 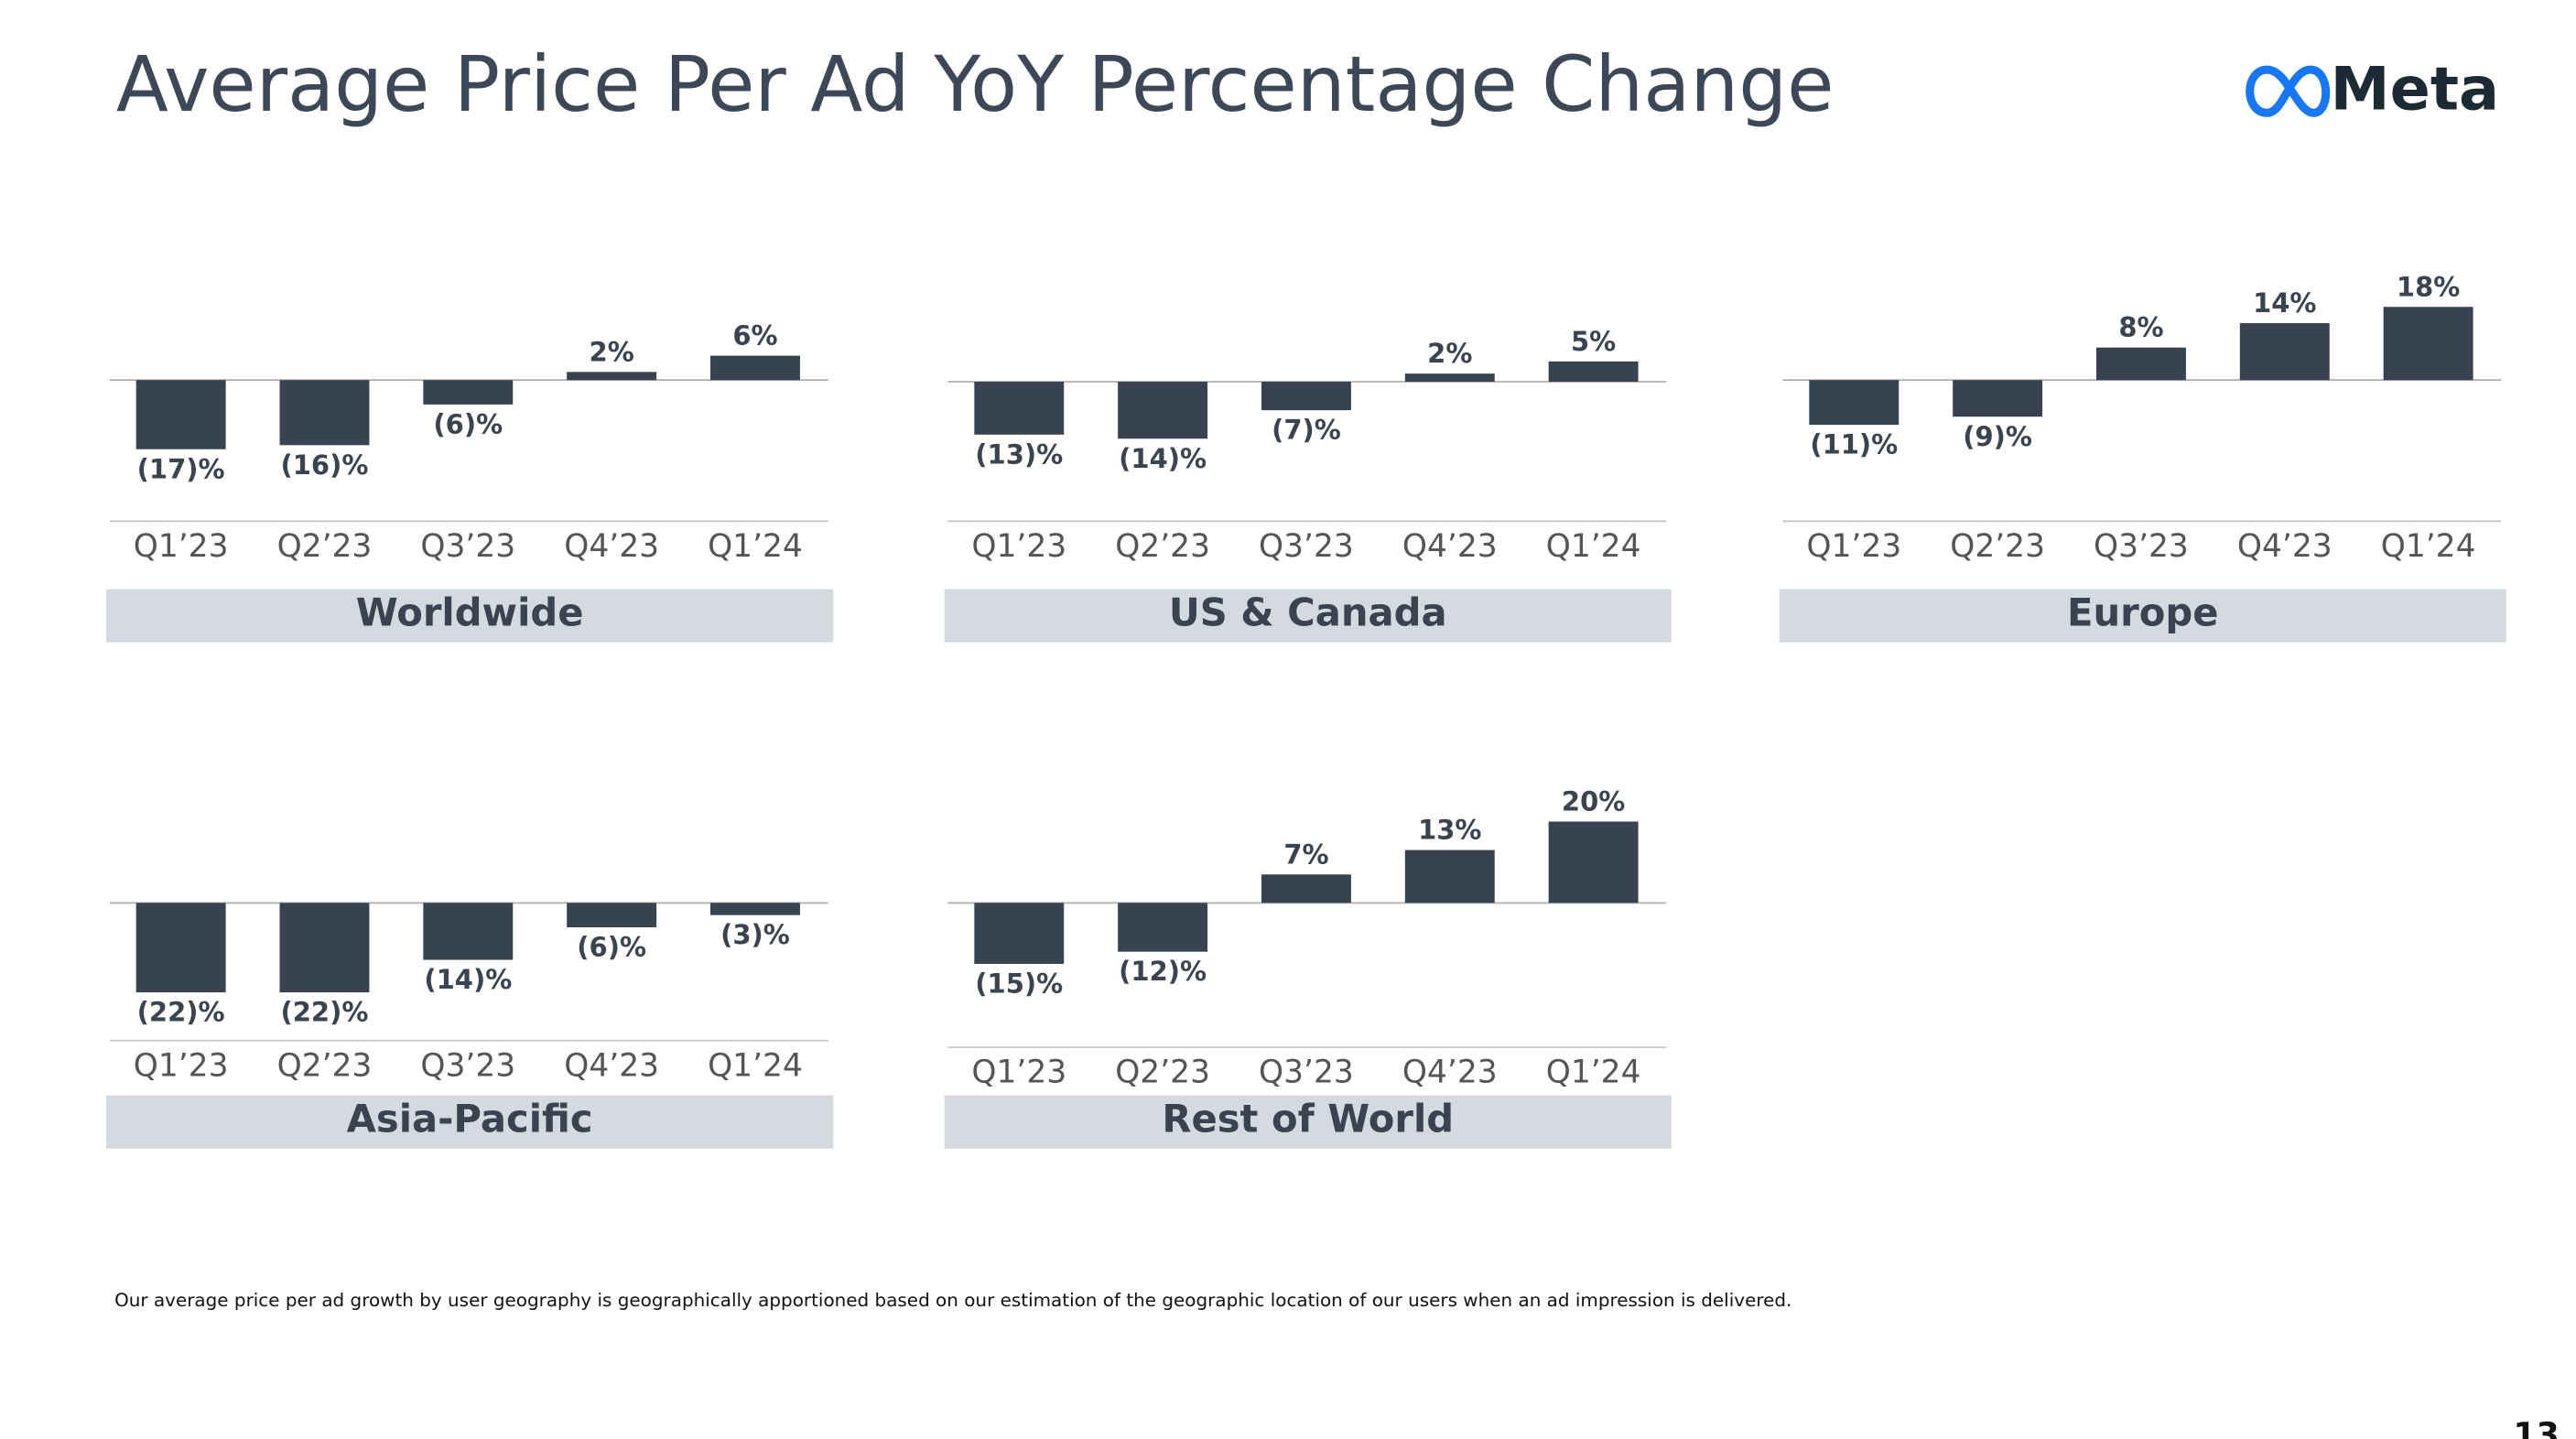 I want to click on data-label: 13%, so click(x=1450, y=830).